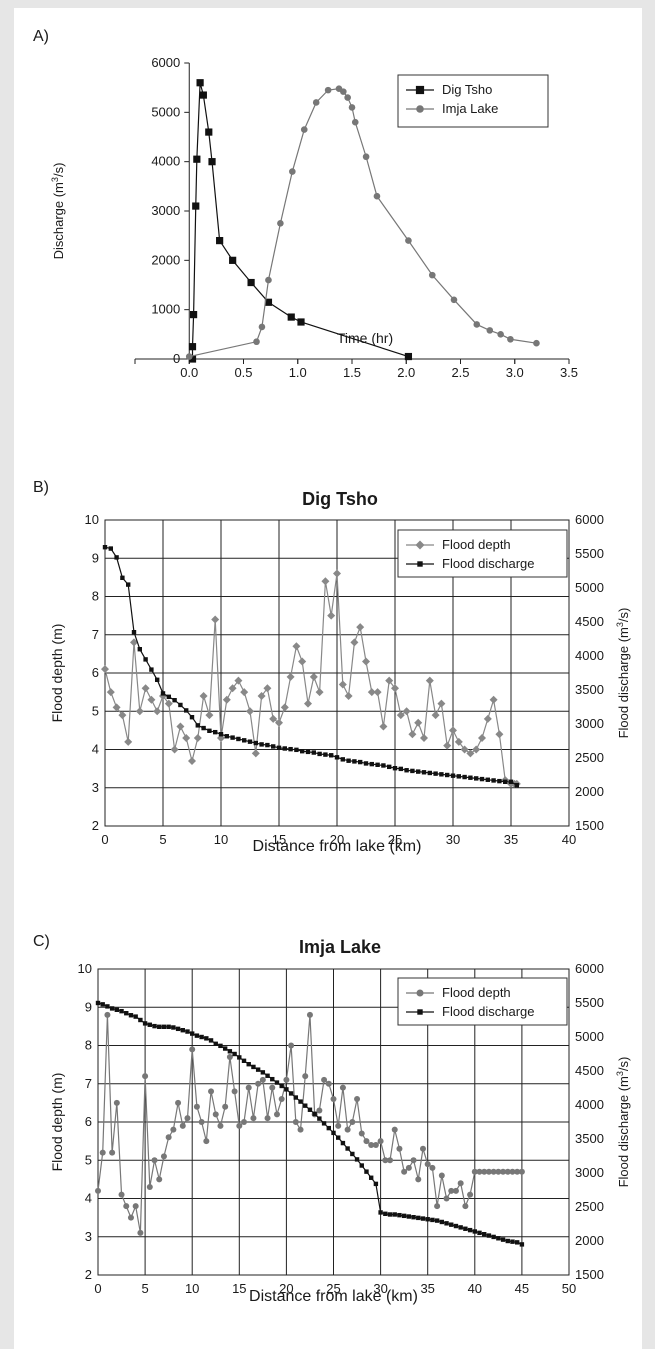 Image resolution: width=655 pixels, height=1349 pixels. What do you see at coordinates (97, 1288) in the screenshot?
I see `x-tick-label: 0` at bounding box center [97, 1288].